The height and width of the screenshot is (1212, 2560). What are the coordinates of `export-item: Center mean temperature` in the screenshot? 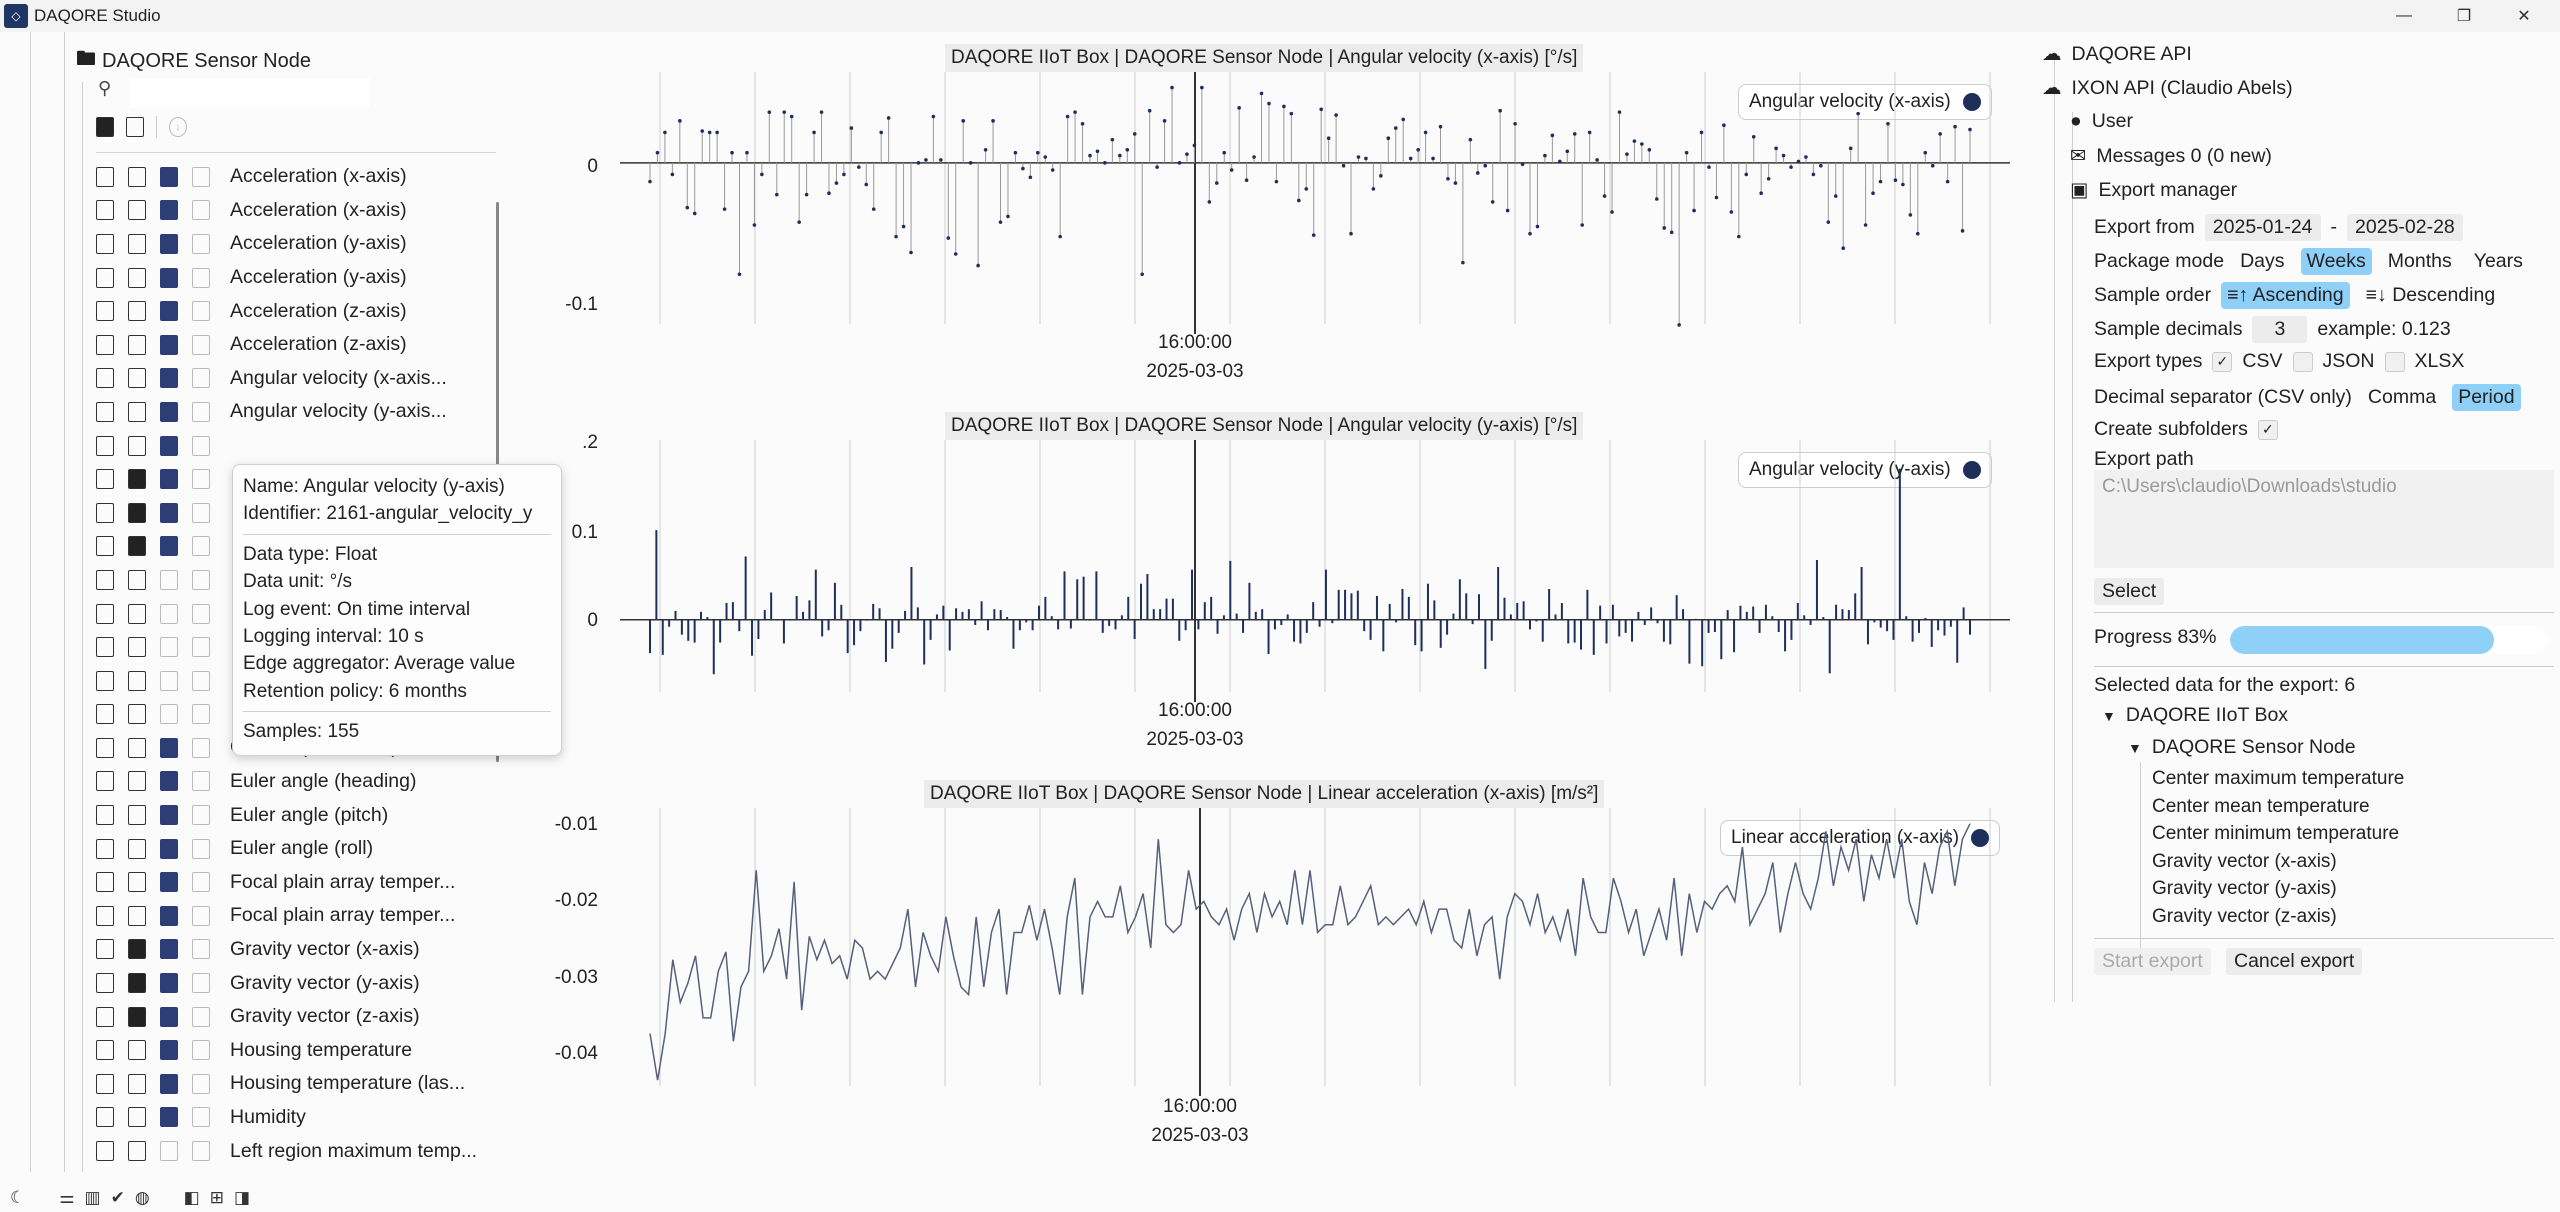 It's located at (2261, 806).